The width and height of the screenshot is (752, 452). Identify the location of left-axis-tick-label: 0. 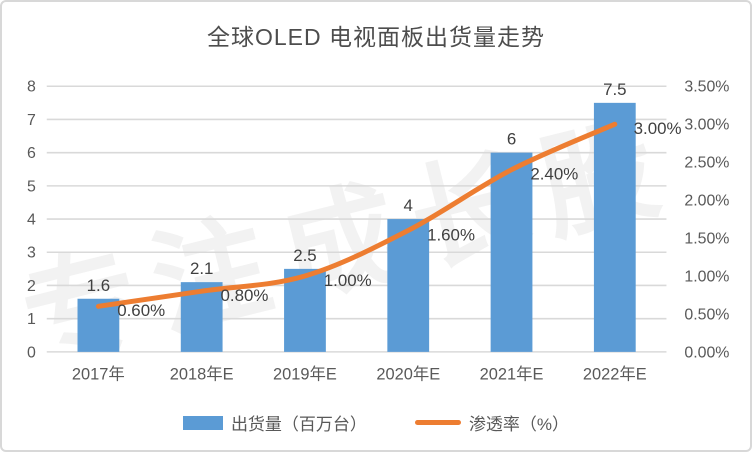
(31, 352).